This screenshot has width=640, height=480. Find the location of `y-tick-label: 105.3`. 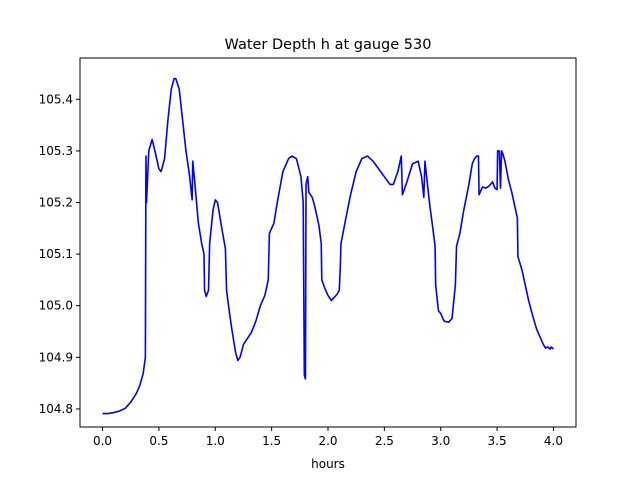

y-tick-label: 105.3 is located at coordinates (56, 151).